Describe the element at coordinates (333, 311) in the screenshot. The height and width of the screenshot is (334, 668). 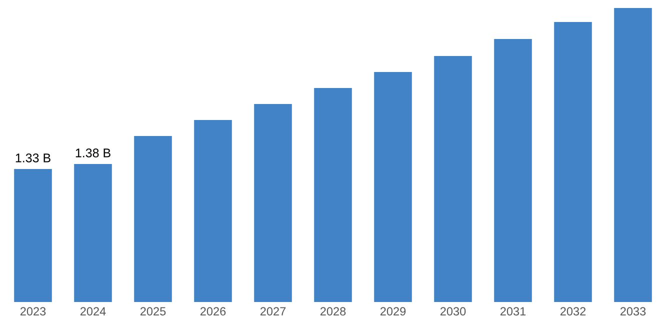
I see `x-tick-label: 2028` at that location.